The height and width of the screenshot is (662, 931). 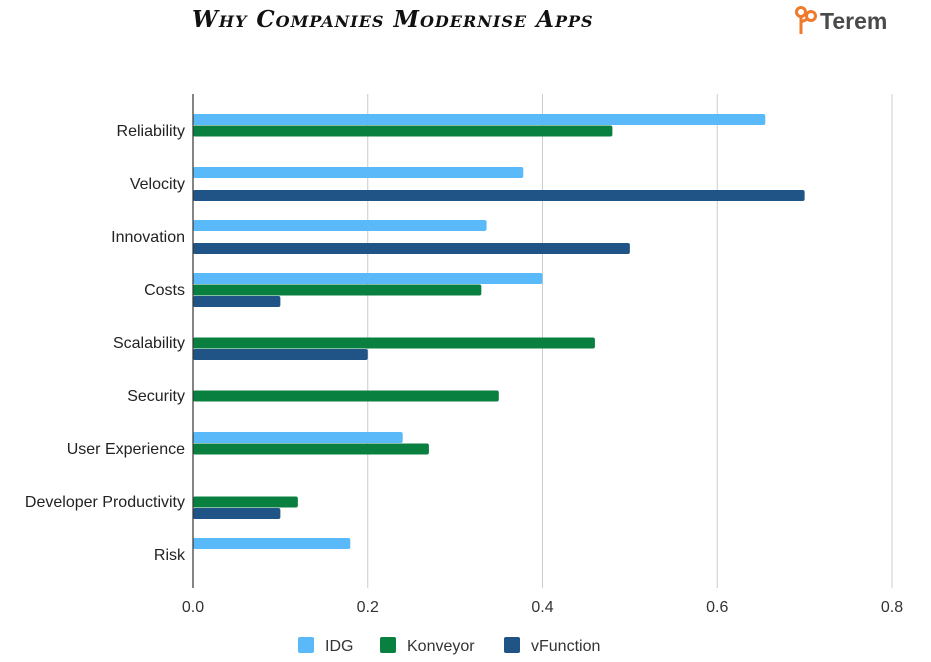 I want to click on bar-vfunction-innovation, so click(x=411, y=248).